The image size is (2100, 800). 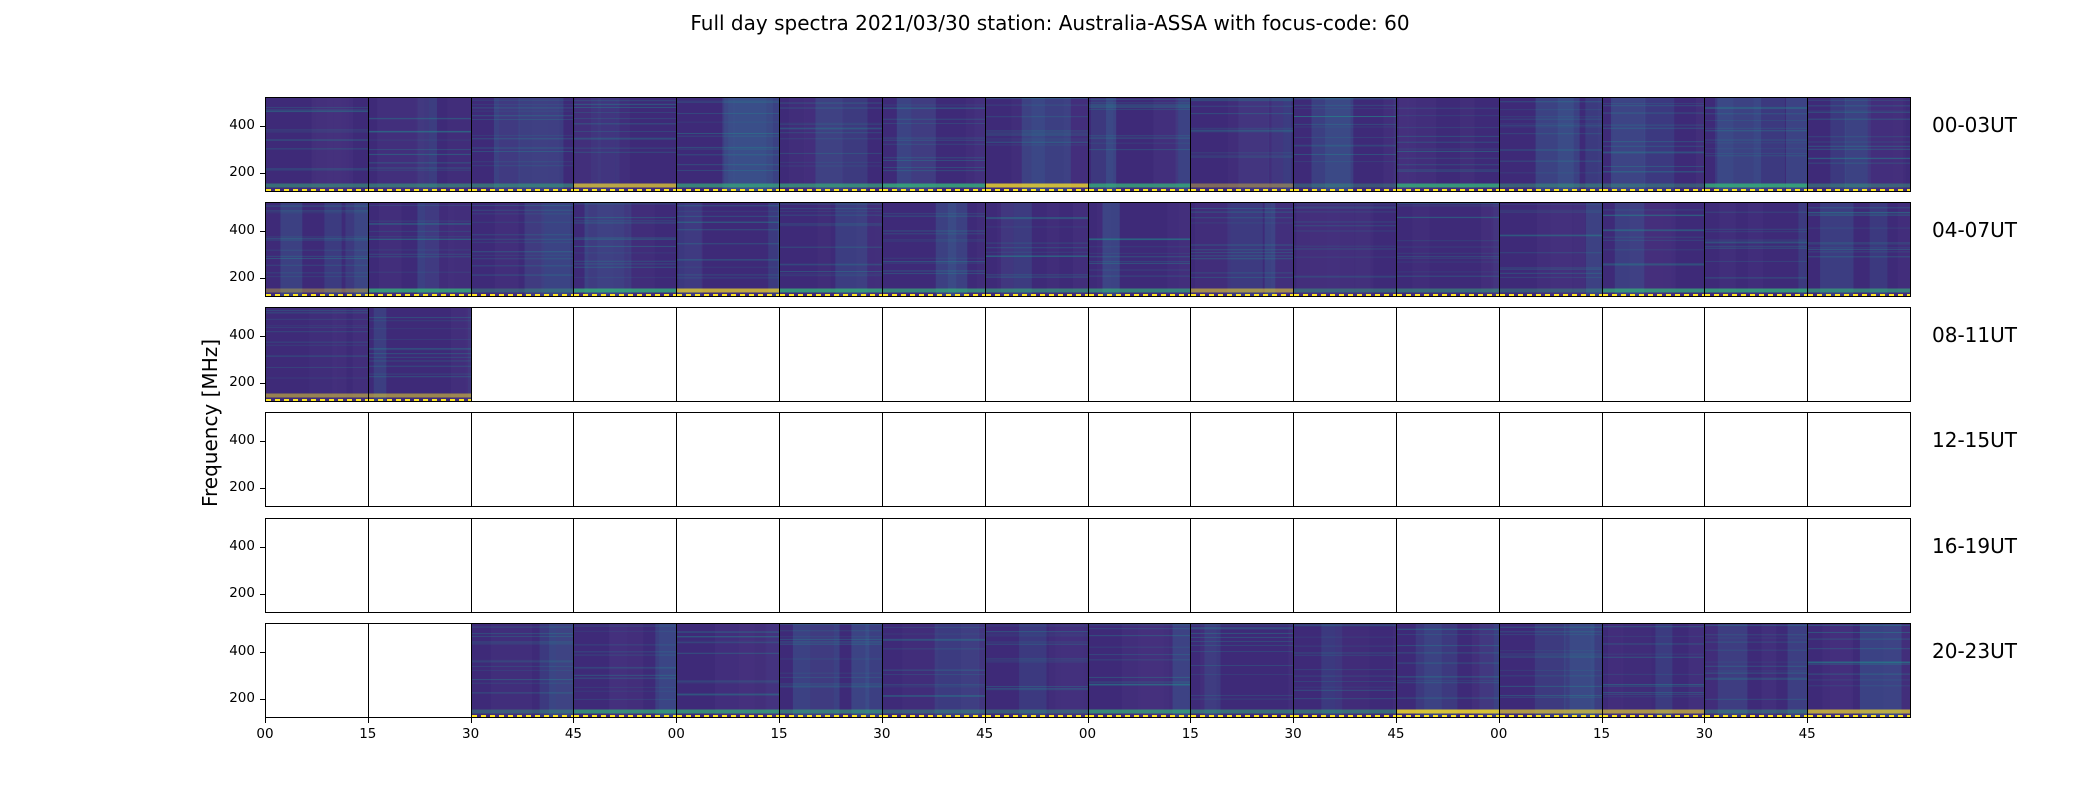 What do you see at coordinates (262, 488) in the screenshot?
I see `y-tick-mark` at bounding box center [262, 488].